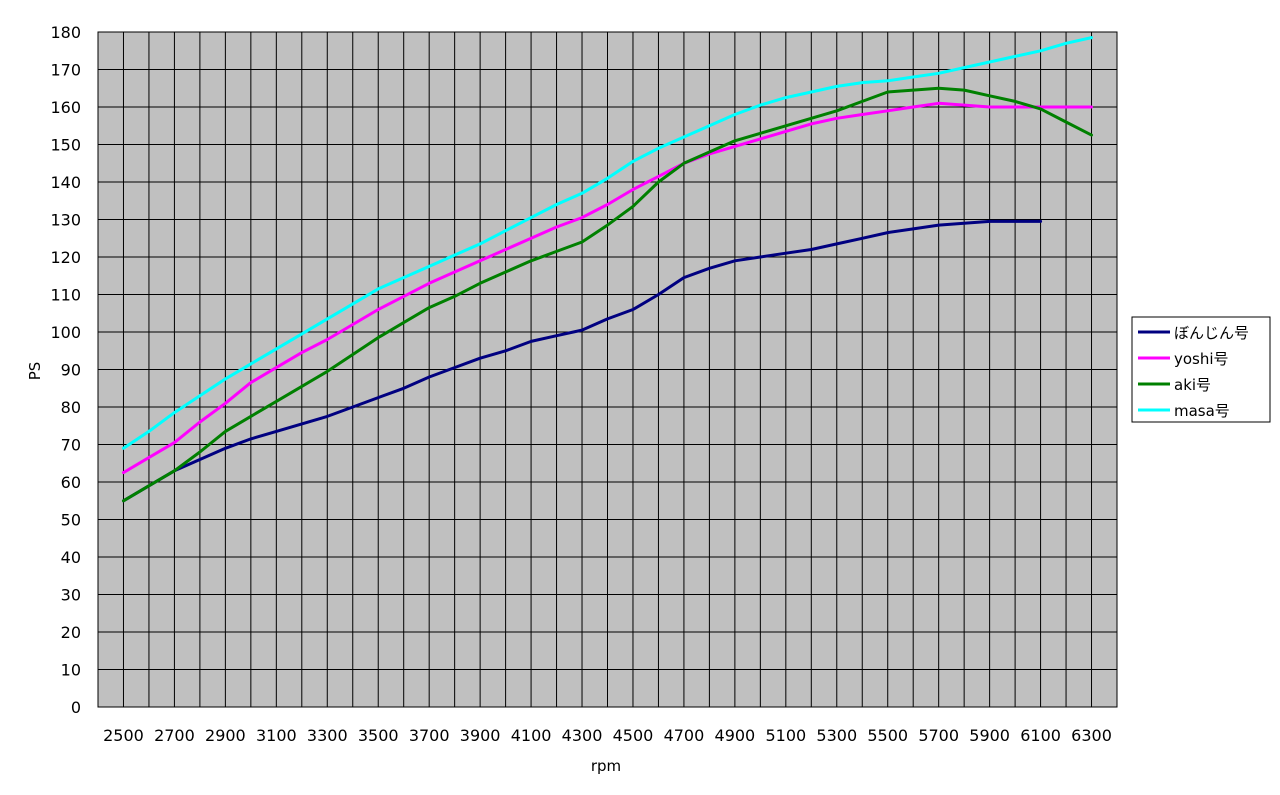 This screenshot has width=1280, height=795. I want to click on x-tick-label: 4700, so click(684, 735).